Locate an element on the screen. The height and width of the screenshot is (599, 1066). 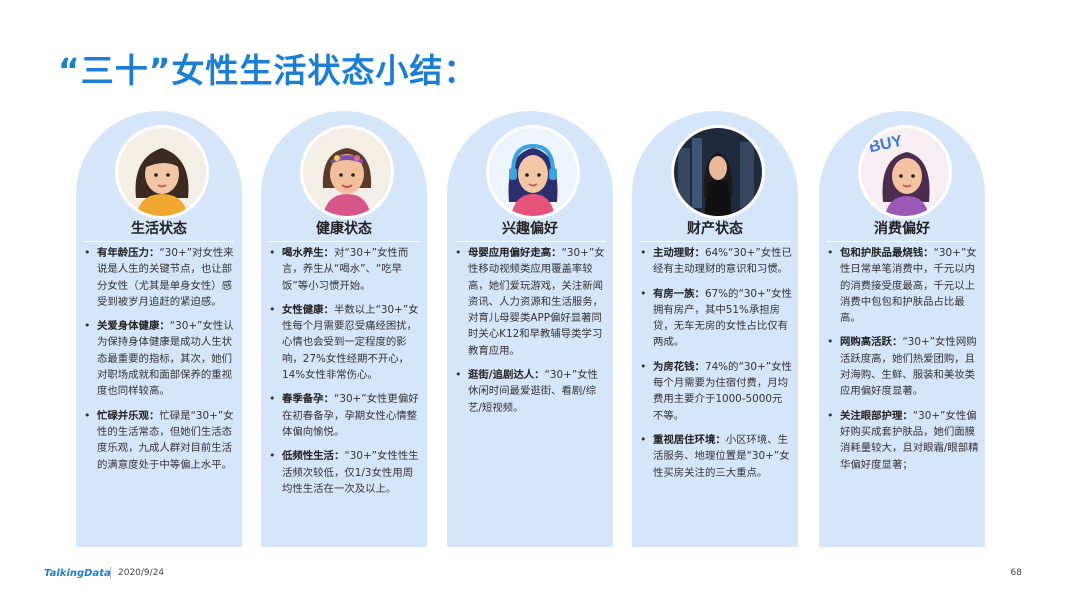
card-title: 生活状态 is located at coordinates (159, 229).